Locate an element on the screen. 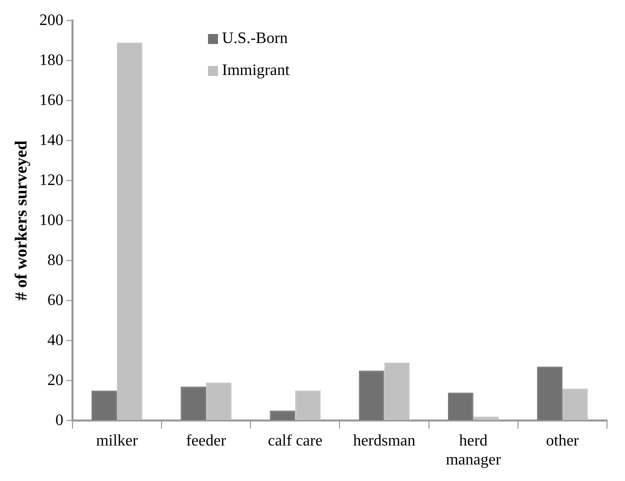 This screenshot has height=481, width=625. x-tick-label: milker is located at coordinates (117, 441).